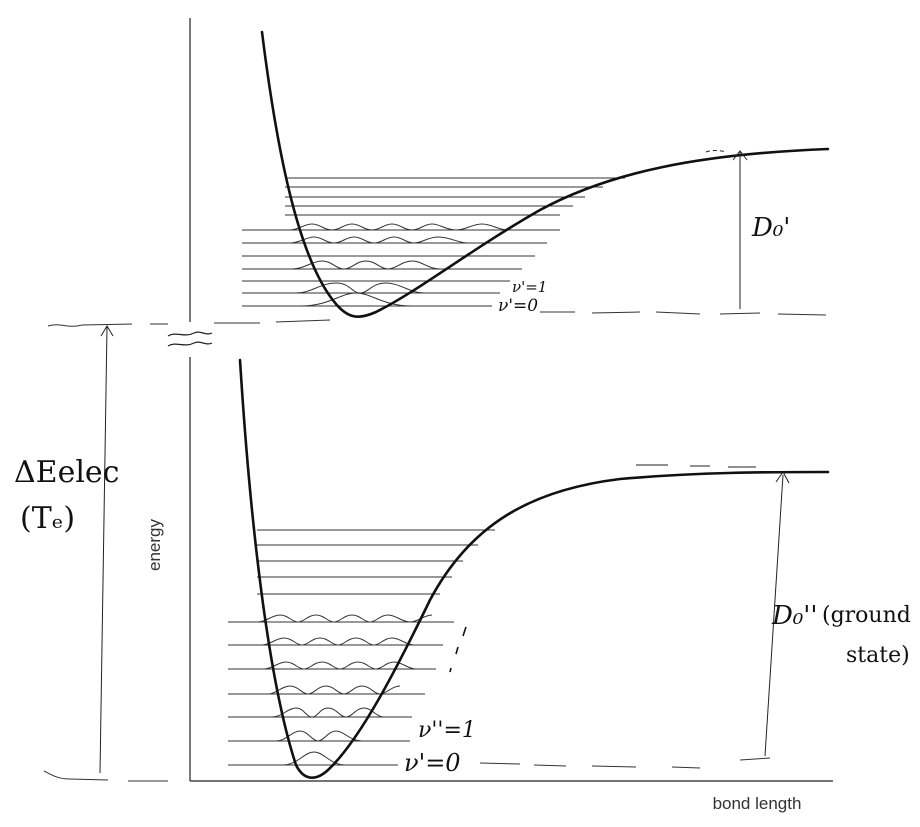  Describe the element at coordinates (770, 228) in the screenshot. I see `upper-dissociation-label: D₀'` at that location.